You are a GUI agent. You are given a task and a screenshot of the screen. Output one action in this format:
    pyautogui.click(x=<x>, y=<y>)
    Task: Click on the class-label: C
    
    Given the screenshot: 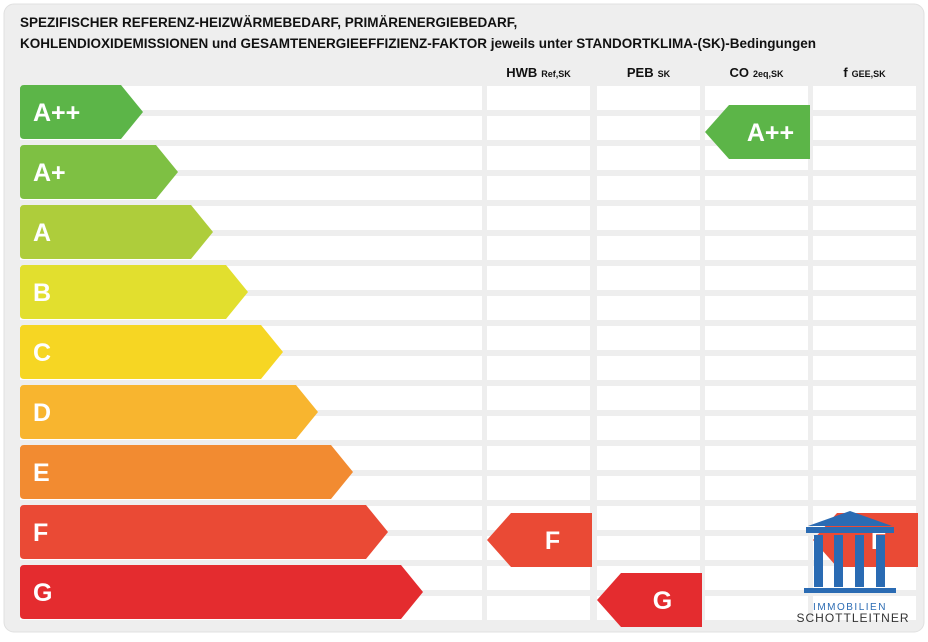 What is the action you would take?
    pyautogui.click(x=42, y=353)
    